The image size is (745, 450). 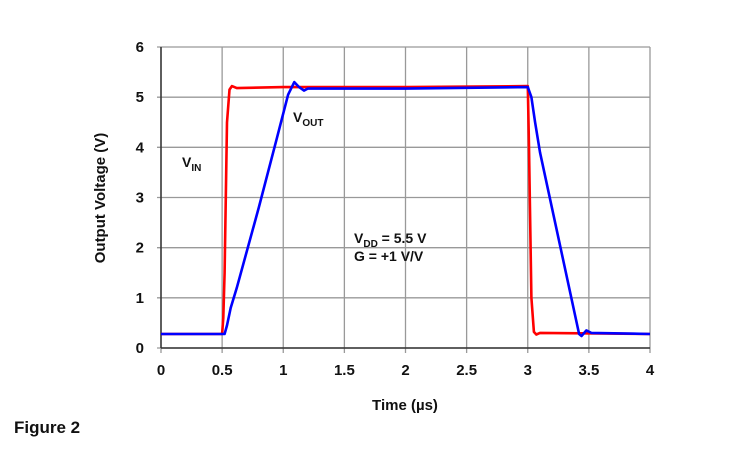 What do you see at coordinates (405, 405) in the screenshot?
I see `x-axis-label: Time (µs)` at bounding box center [405, 405].